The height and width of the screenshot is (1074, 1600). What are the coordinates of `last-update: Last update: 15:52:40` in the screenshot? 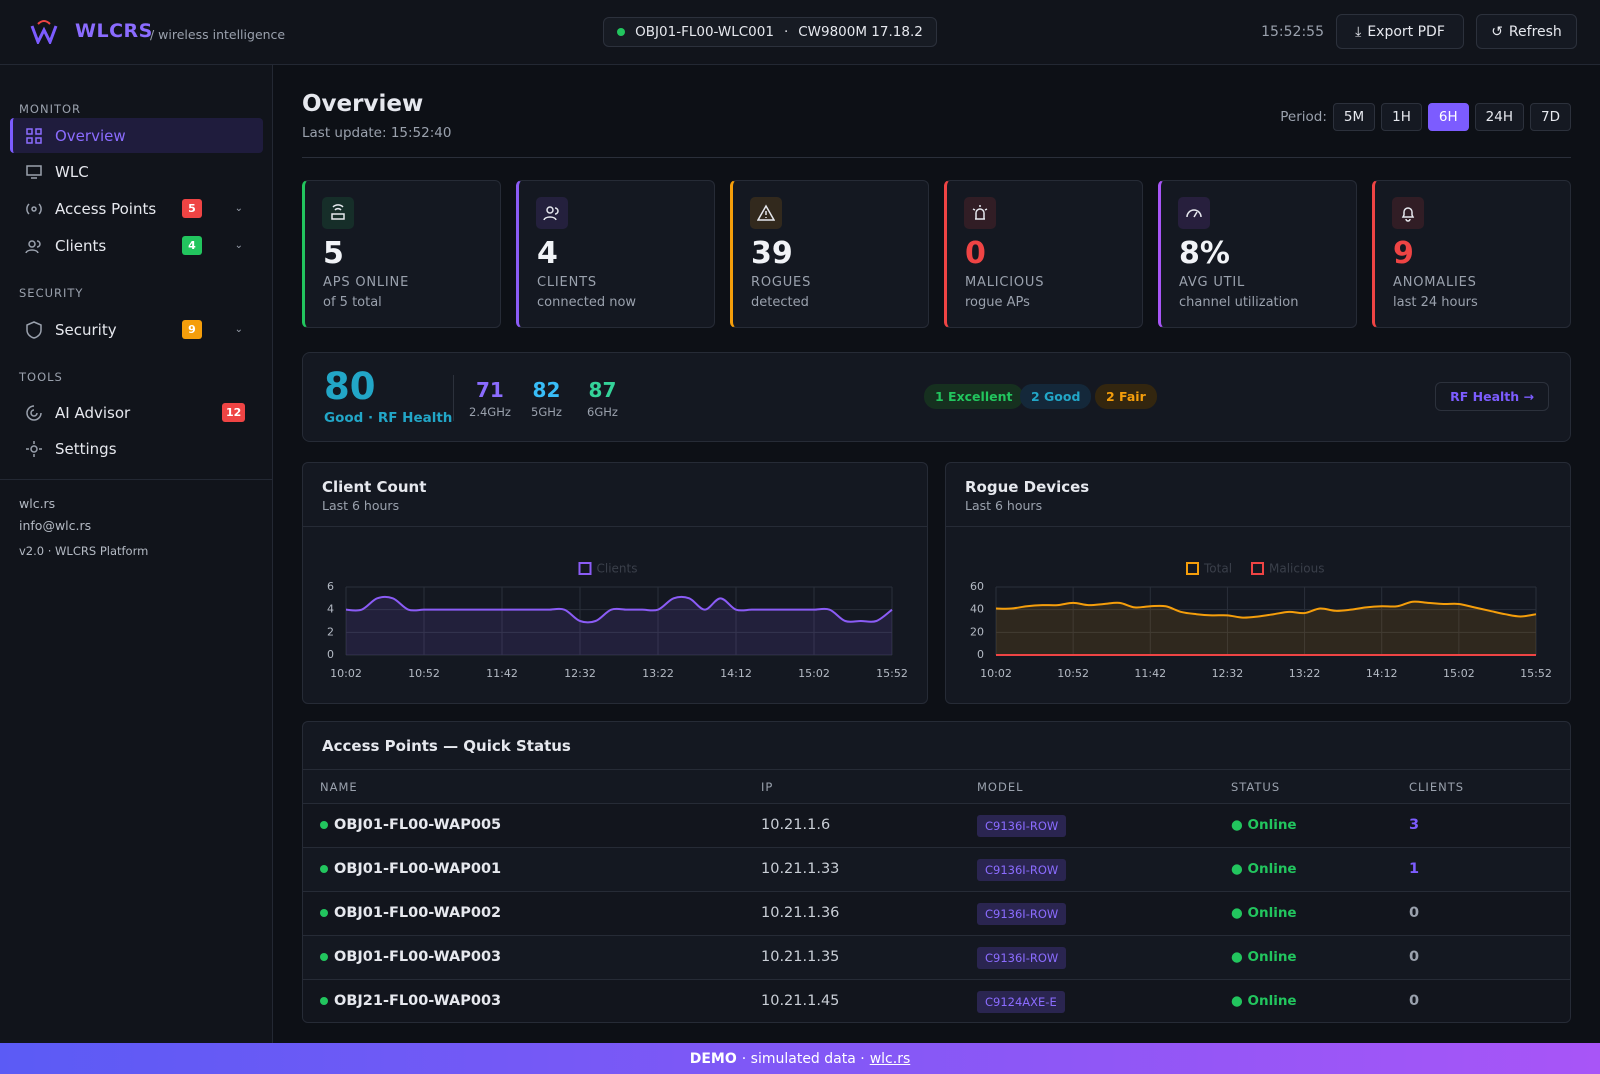 It's located at (377, 133).